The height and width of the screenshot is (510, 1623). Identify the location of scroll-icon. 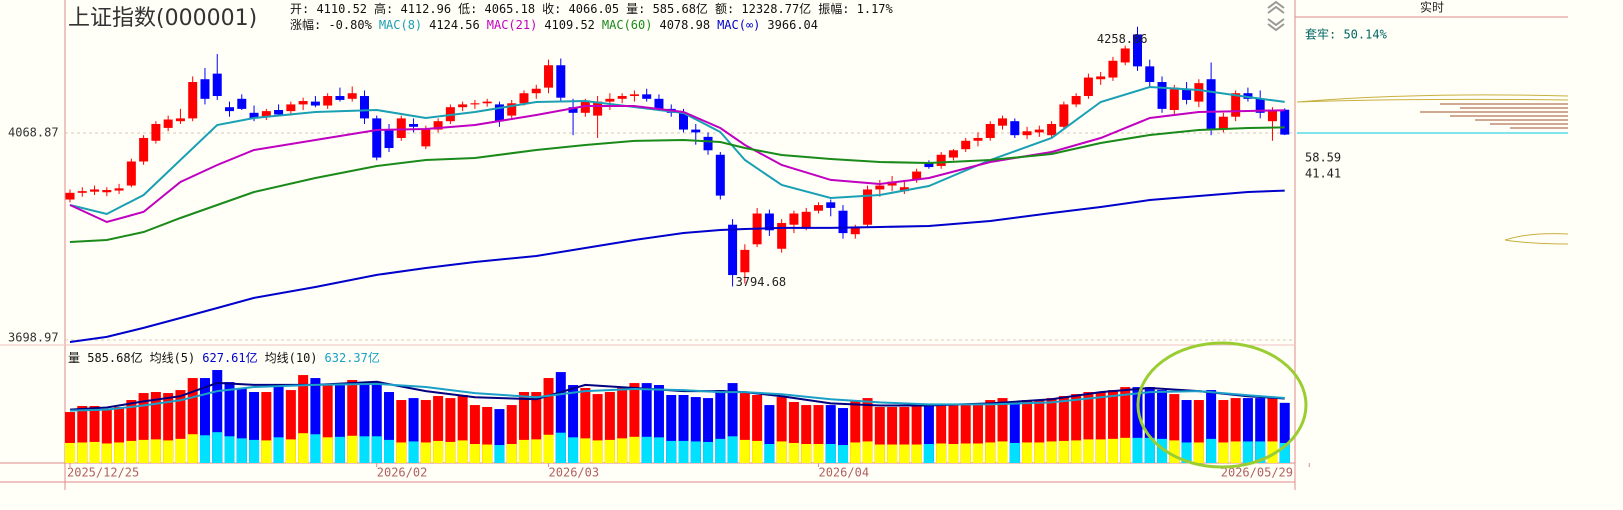
(1276, 16).